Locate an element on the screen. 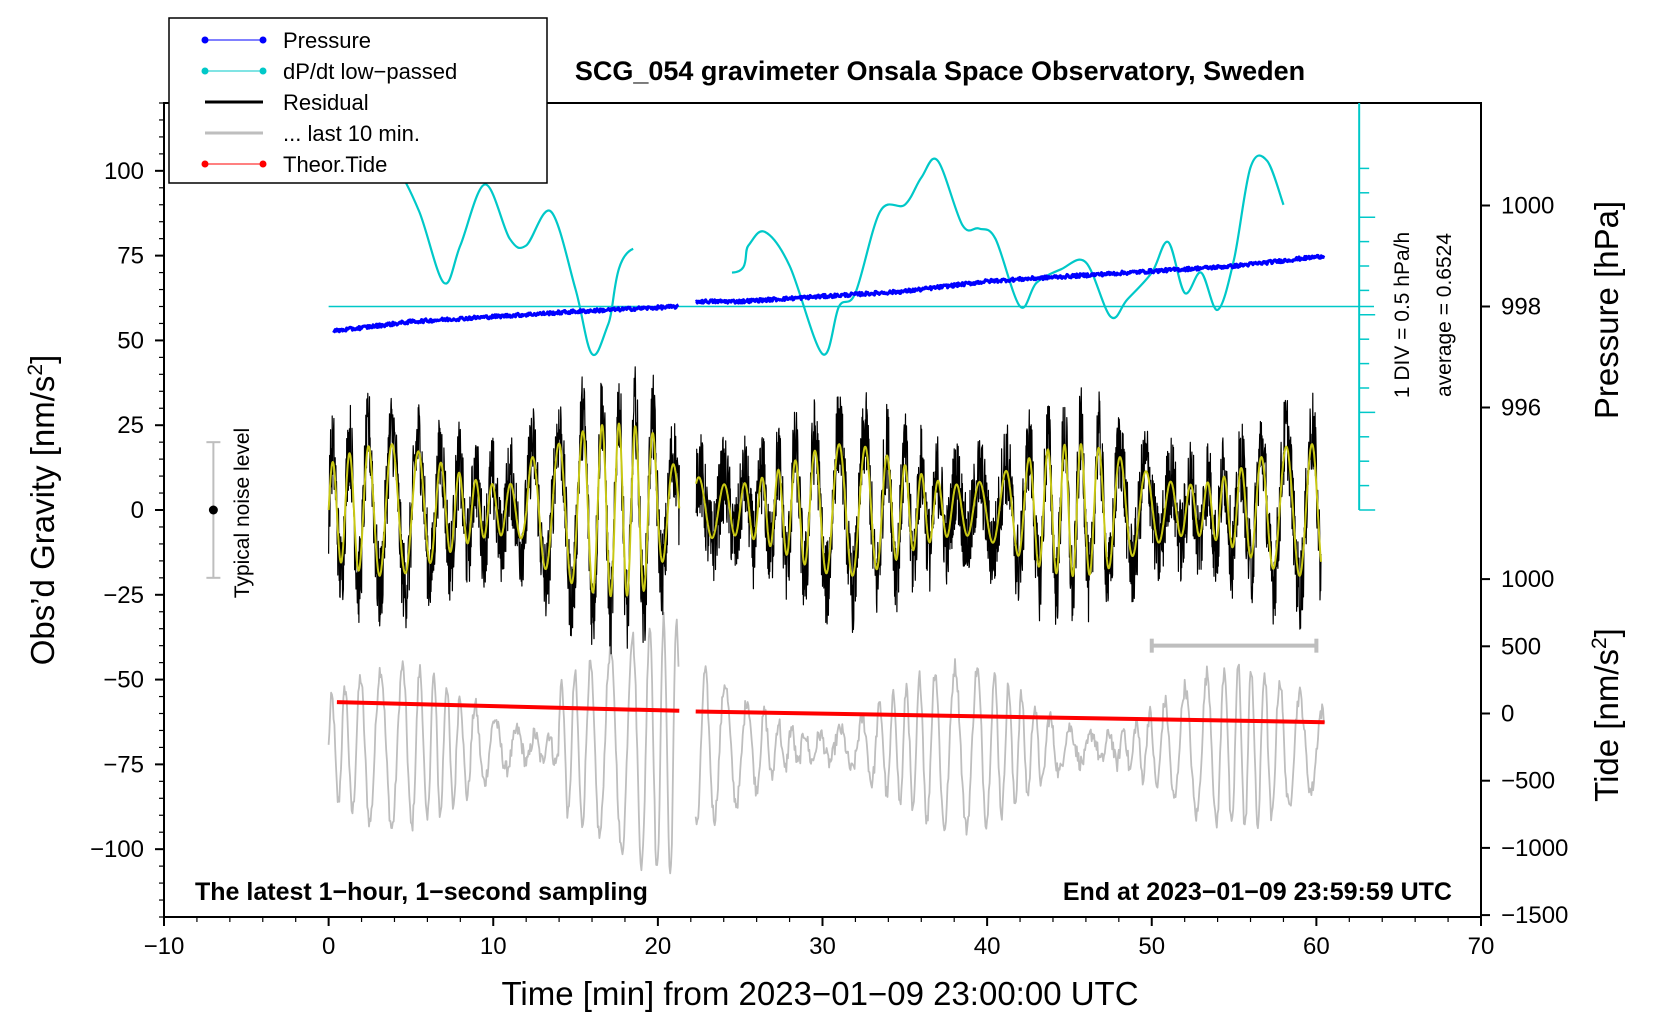  x-tick-label: 0 is located at coordinates (328, 946).